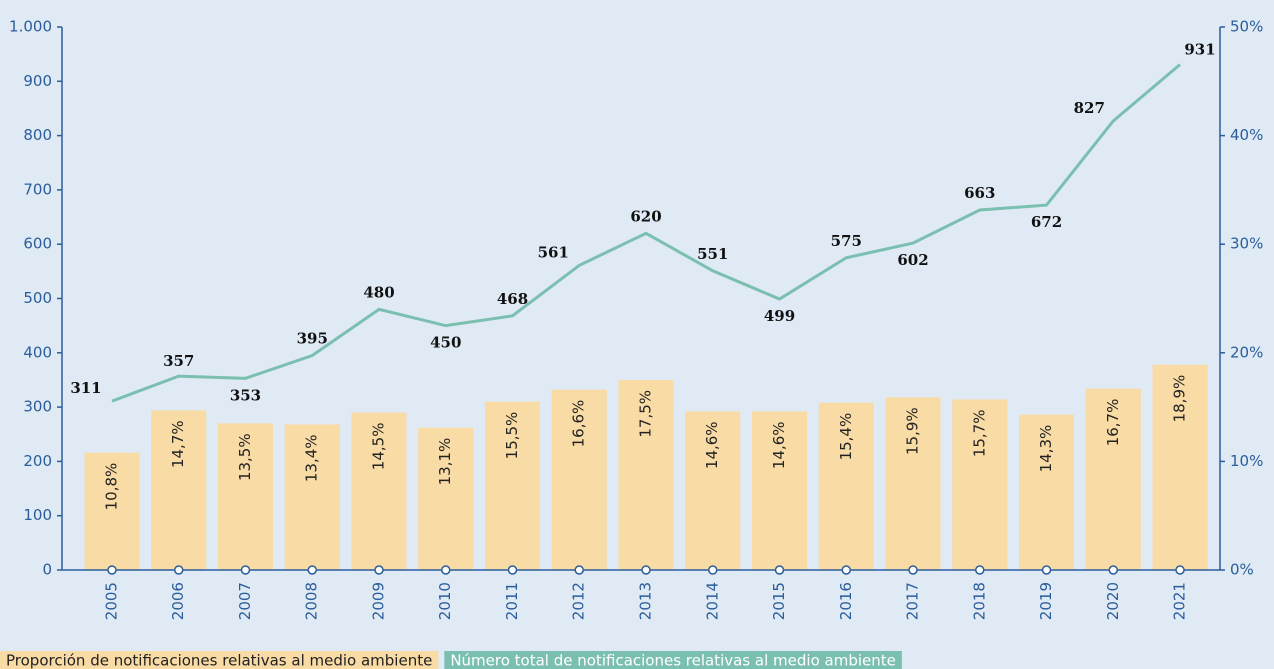 The height and width of the screenshot is (669, 1274). I want to click on x-tick-label: 2021, so click(1180, 601).